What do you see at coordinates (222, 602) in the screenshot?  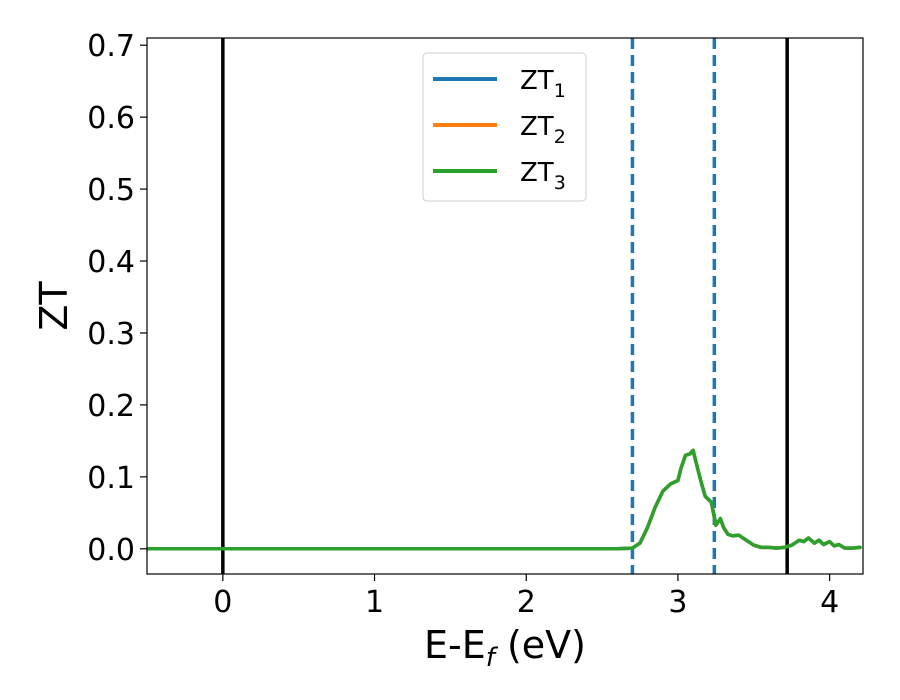 I see `x-tick-label: 0` at bounding box center [222, 602].